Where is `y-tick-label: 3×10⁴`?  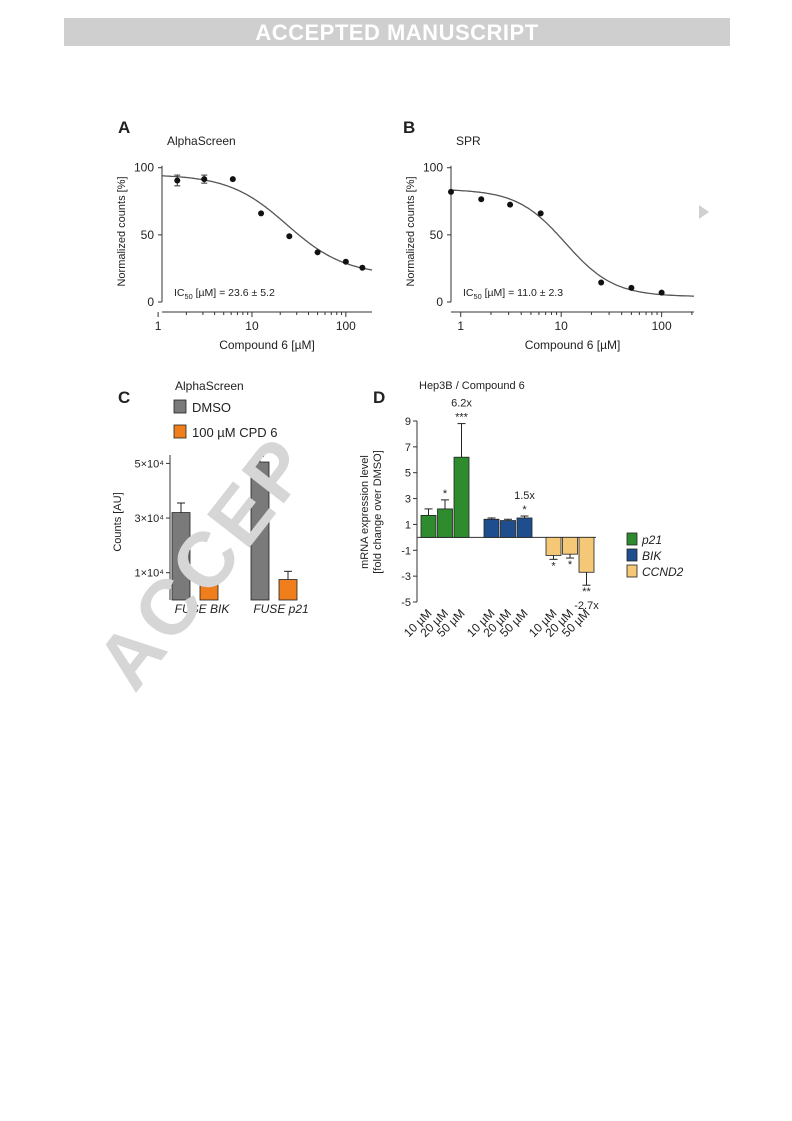
y-tick-label: 3×10⁴ is located at coordinates (149, 519).